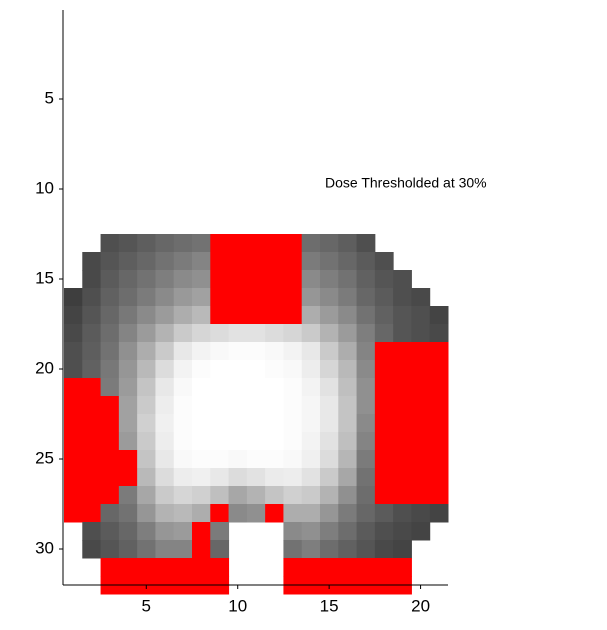 The height and width of the screenshot is (630, 607). Describe the element at coordinates (44, 277) in the screenshot. I see `y-tick-label: 15` at that location.